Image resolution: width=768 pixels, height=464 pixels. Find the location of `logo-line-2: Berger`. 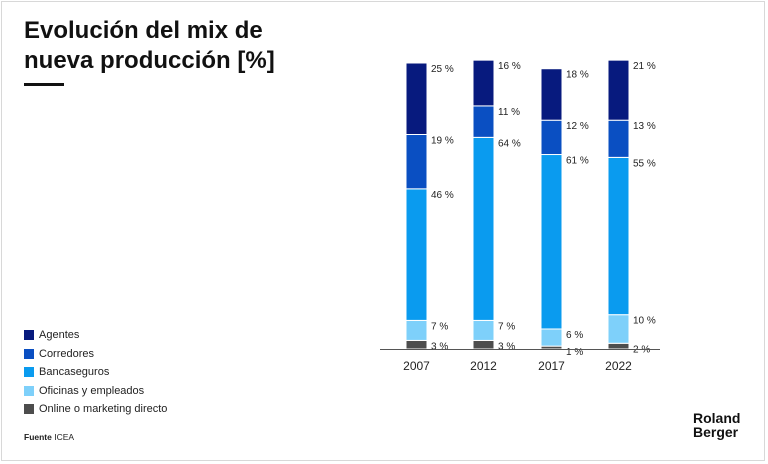

logo-line-2: Berger is located at coordinates (716, 432).